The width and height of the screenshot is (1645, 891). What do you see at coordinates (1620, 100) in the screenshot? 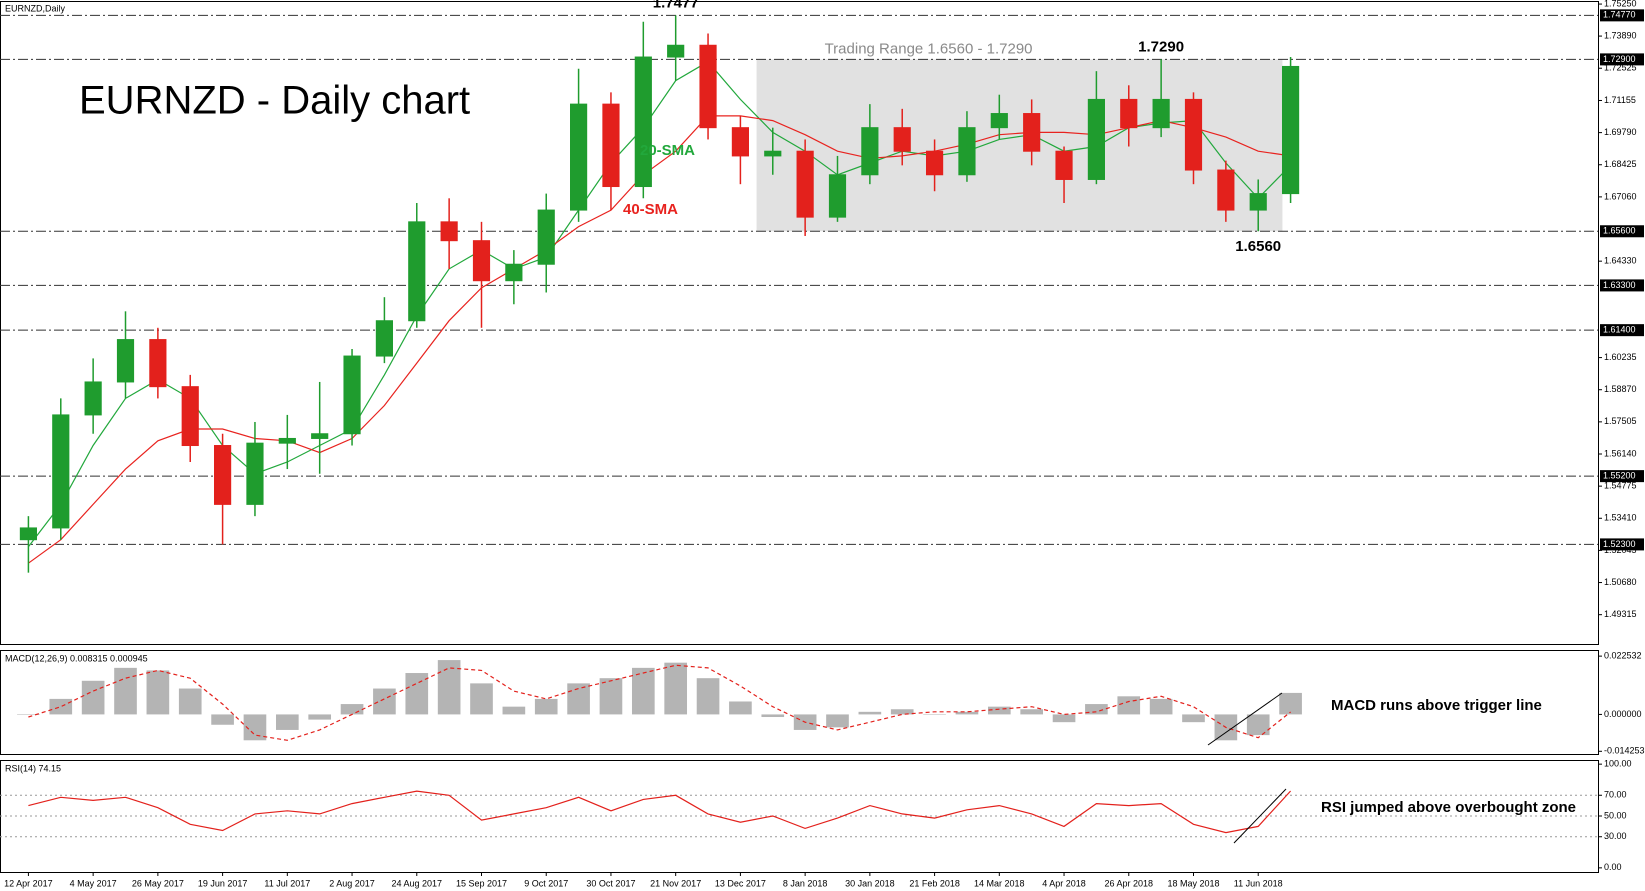
I see `y-tick-label: 1.71155` at bounding box center [1620, 100].